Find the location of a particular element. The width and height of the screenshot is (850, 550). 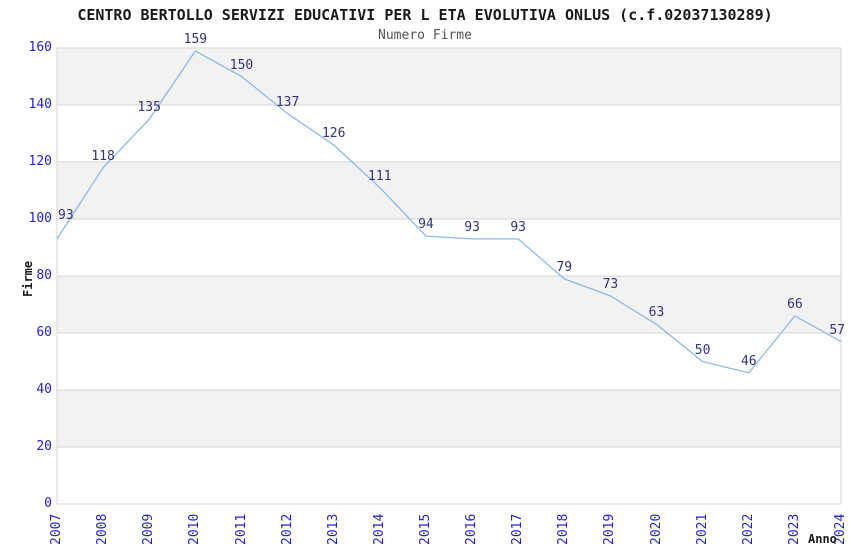

x-axis-title: Anno is located at coordinates (822, 539).